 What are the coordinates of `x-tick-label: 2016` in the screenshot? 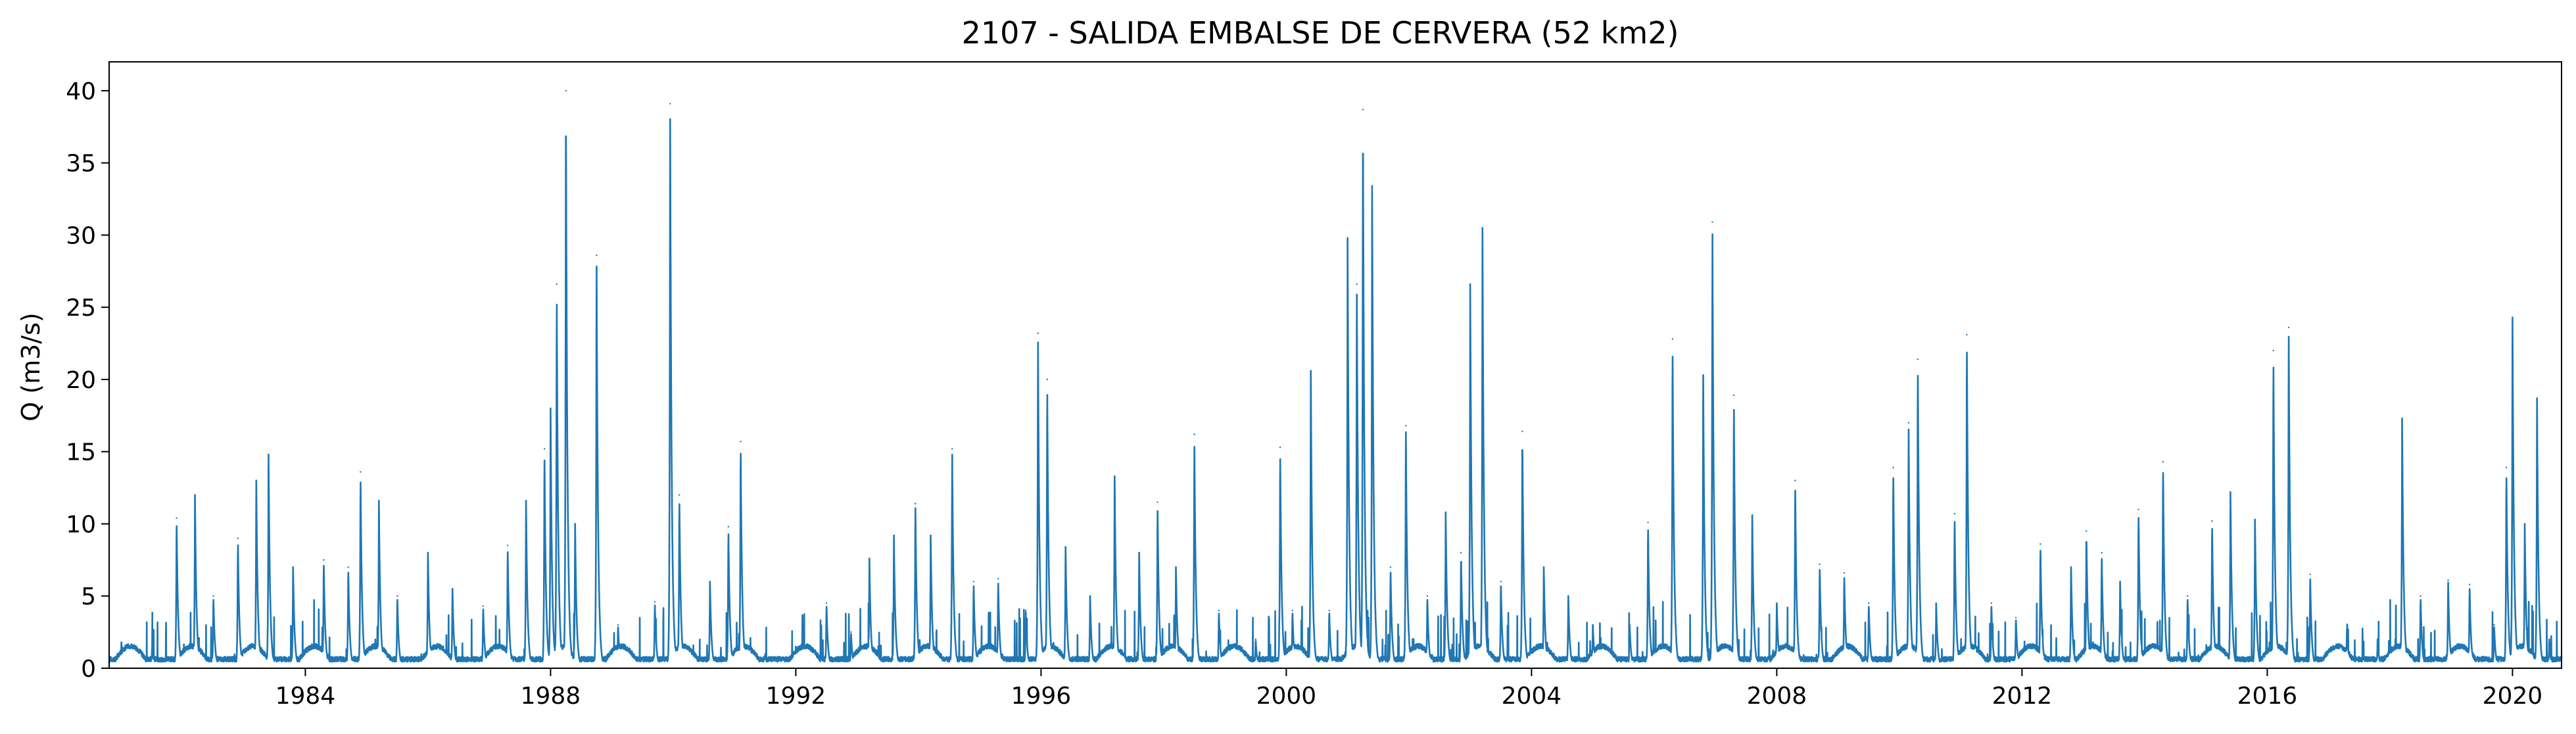 It's located at (2268, 697).